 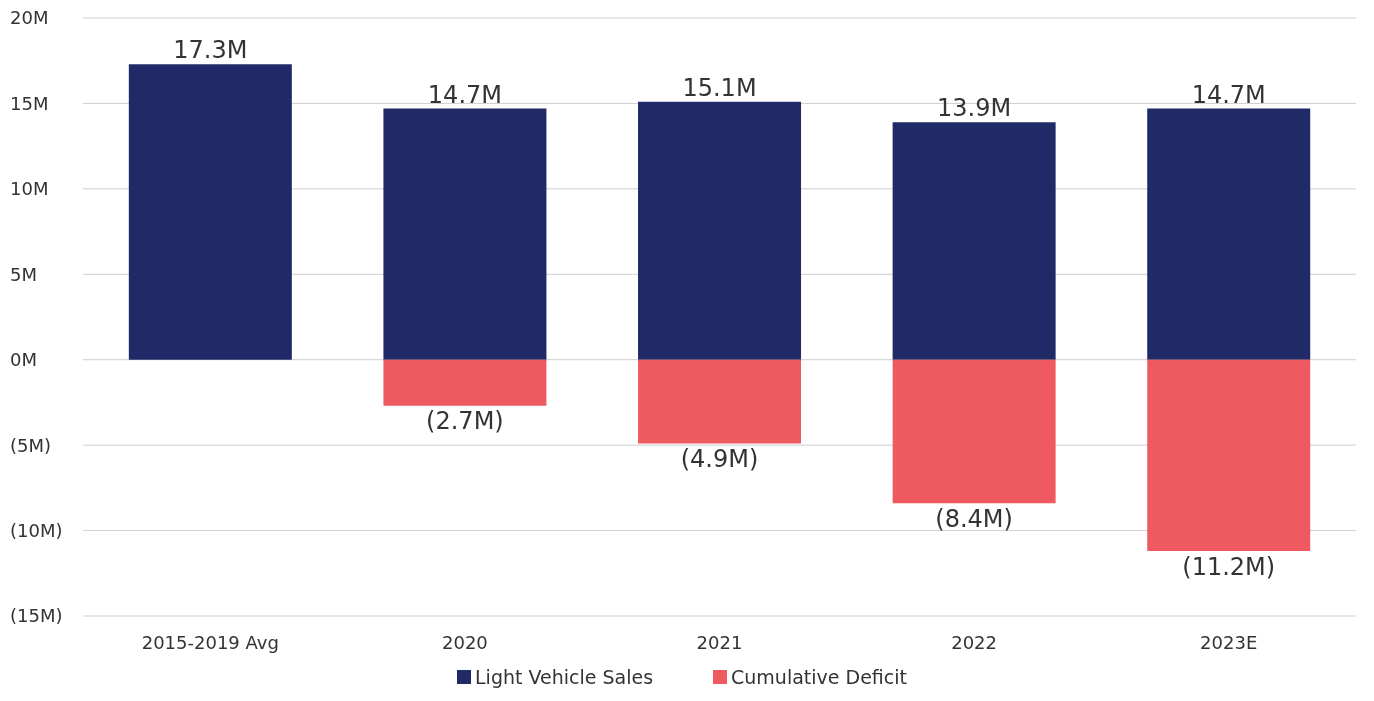 I want to click on data-label: (8.4M), so click(x=974, y=518).